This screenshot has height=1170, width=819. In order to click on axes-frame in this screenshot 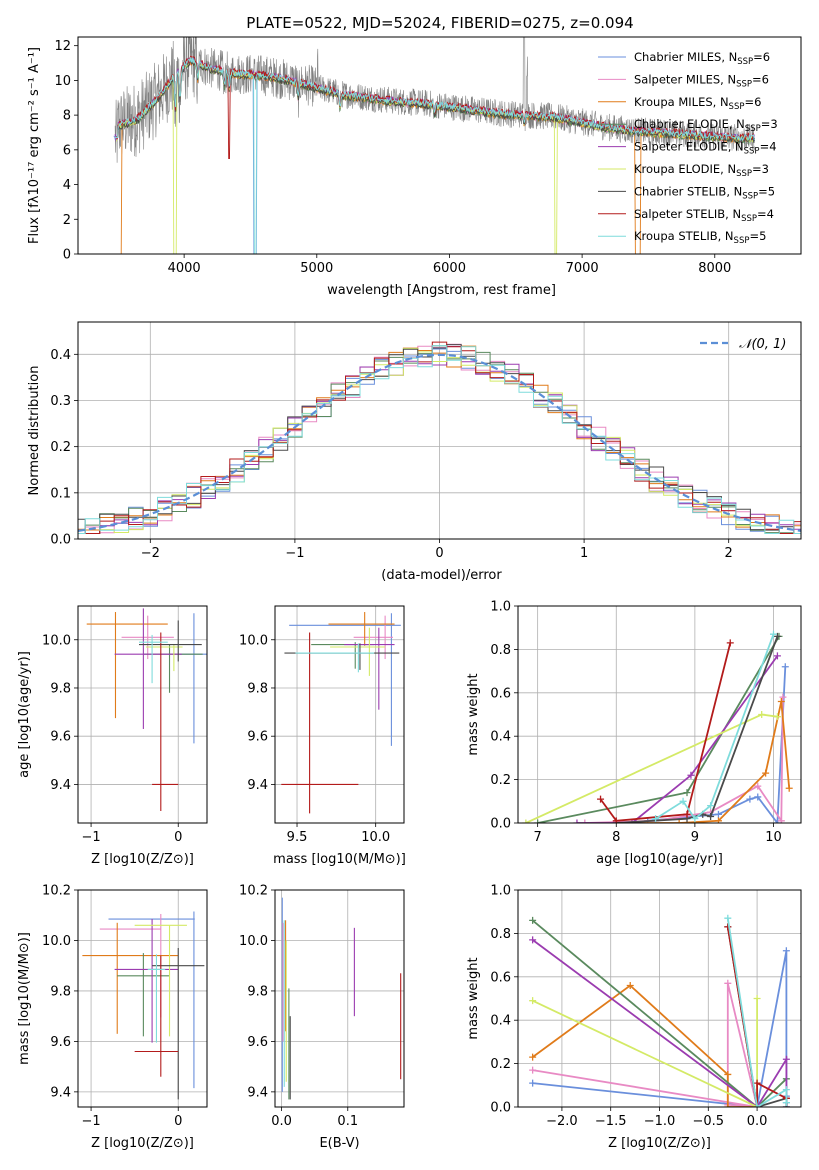, I will do `click(659, 714)`.